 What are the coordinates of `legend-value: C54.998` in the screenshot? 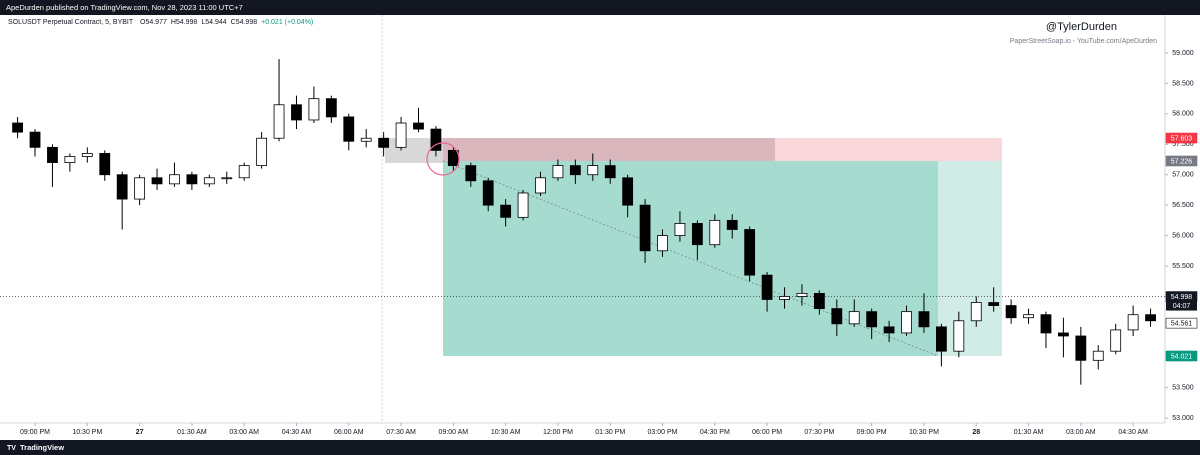 It's located at (244, 22).